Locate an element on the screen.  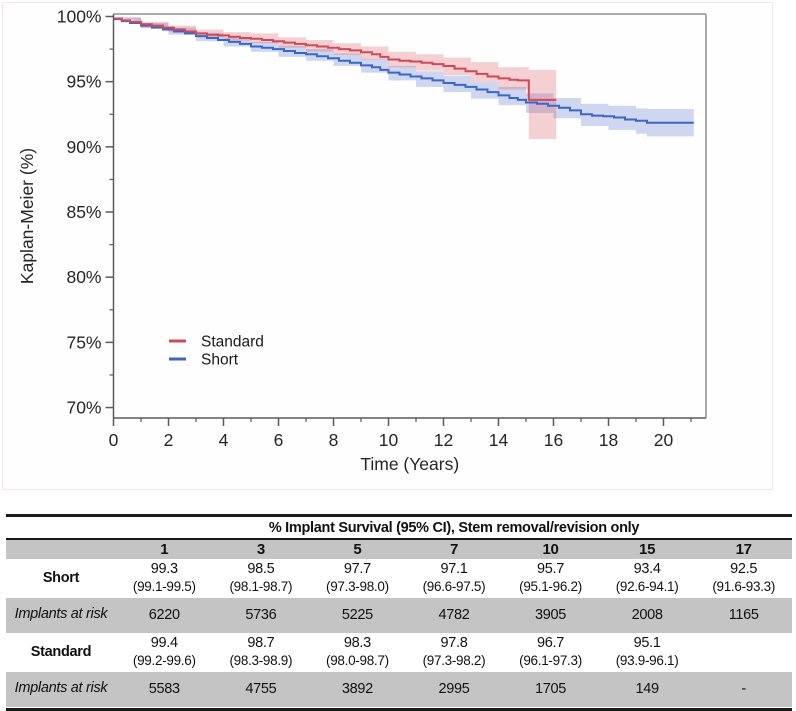
y-tick-label: 100% is located at coordinates (79, 17).